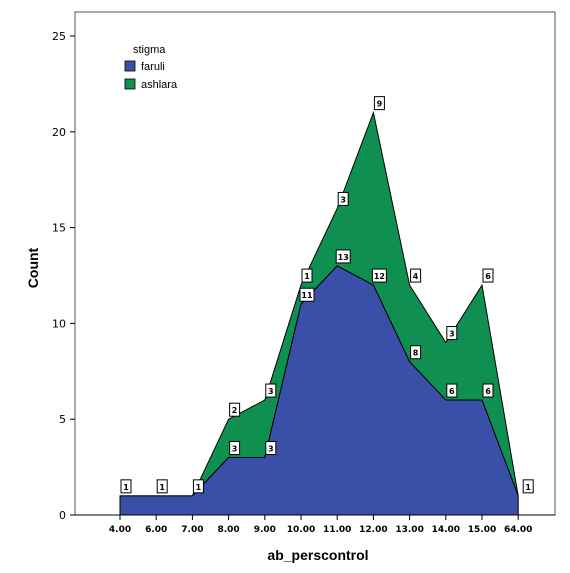 The width and height of the screenshot is (570, 573). Describe the element at coordinates (373, 530) in the screenshot. I see `x-tick-label: 12.00` at that location.